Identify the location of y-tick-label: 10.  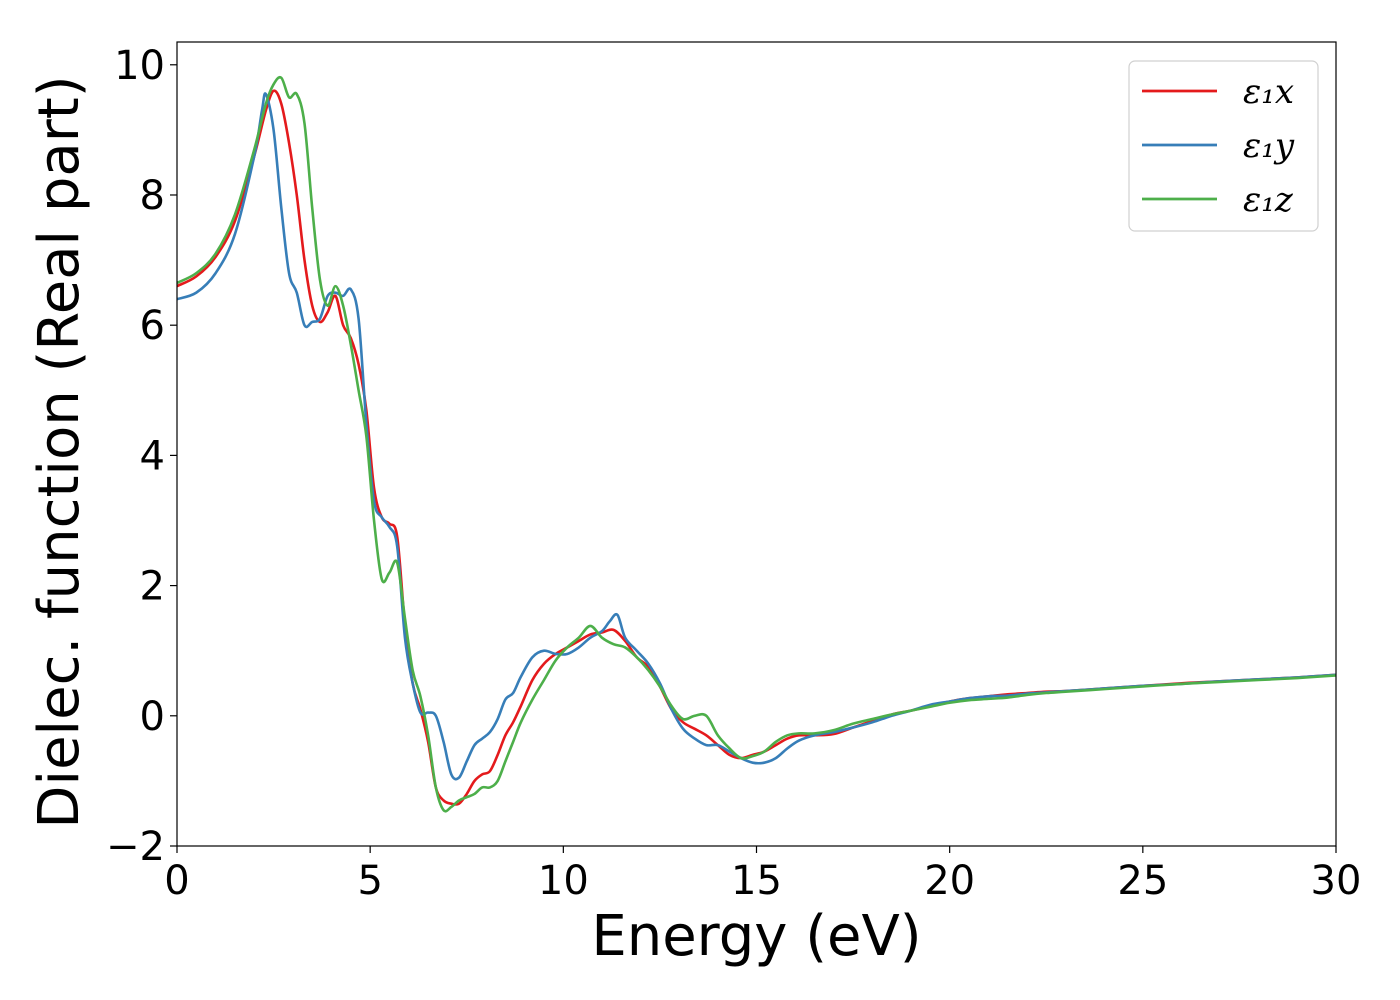
(139, 66).